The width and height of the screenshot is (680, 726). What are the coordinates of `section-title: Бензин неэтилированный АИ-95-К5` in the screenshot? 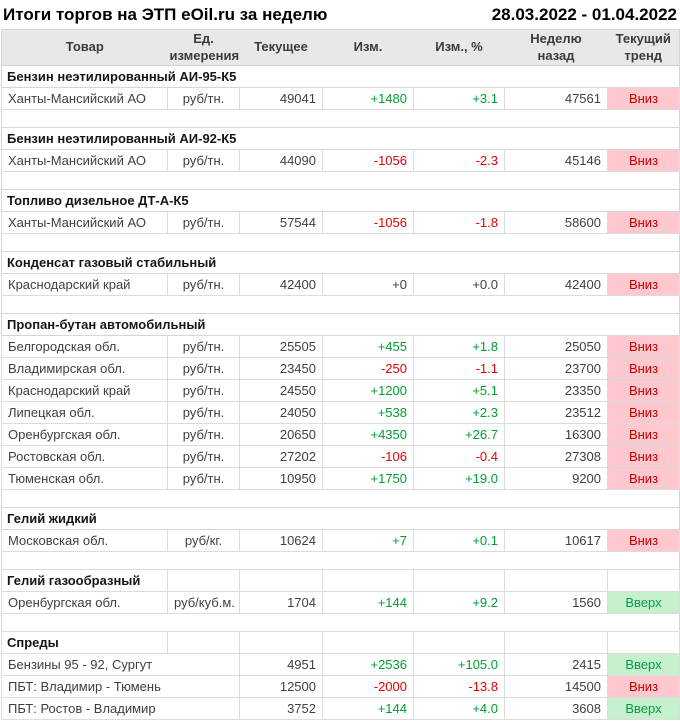 It's located at (340, 76).